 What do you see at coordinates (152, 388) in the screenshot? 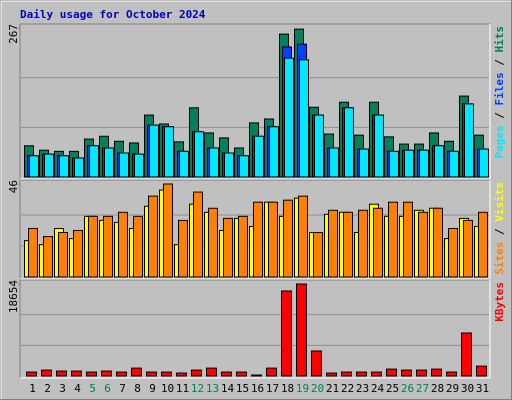
I see `x-tick-label: 9` at bounding box center [152, 388].